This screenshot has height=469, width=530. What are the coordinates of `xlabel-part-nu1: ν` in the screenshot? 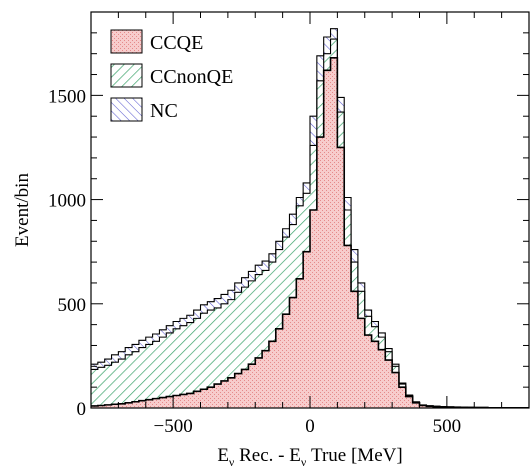 It's located at (232, 462).